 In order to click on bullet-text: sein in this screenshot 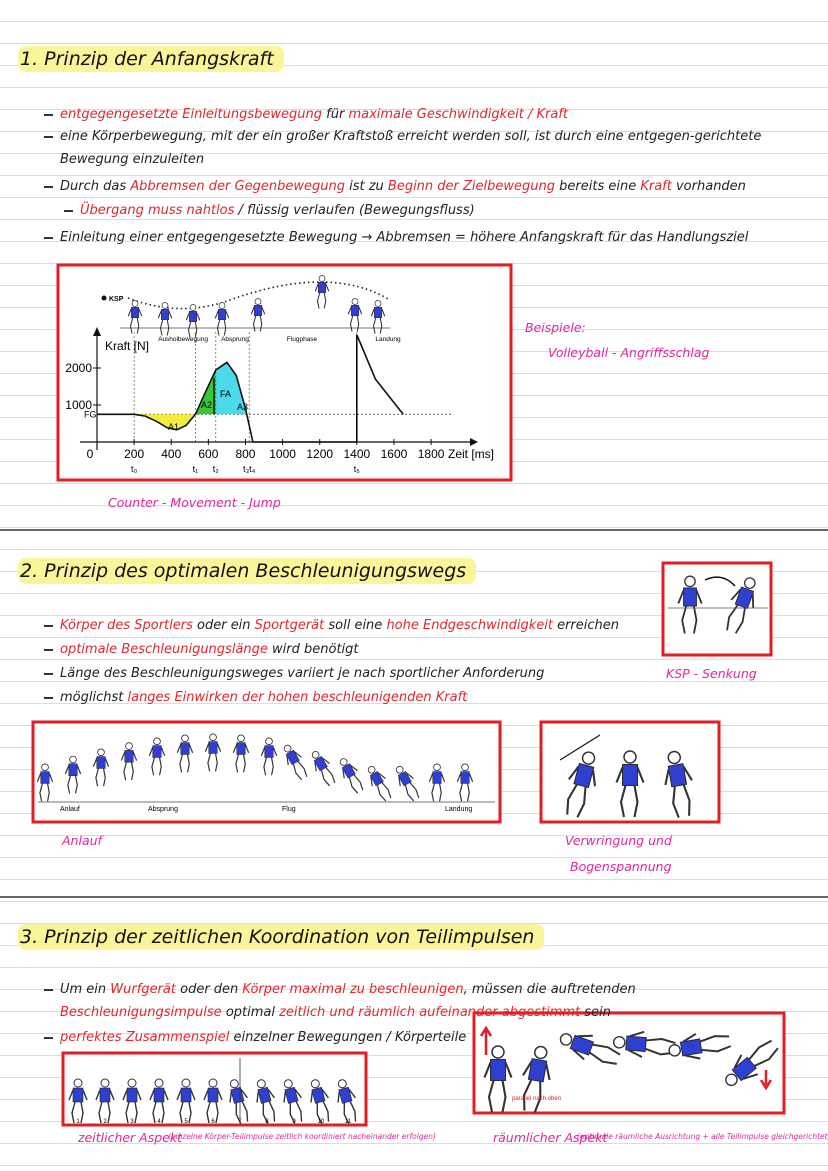, I will do `click(595, 1012)`.